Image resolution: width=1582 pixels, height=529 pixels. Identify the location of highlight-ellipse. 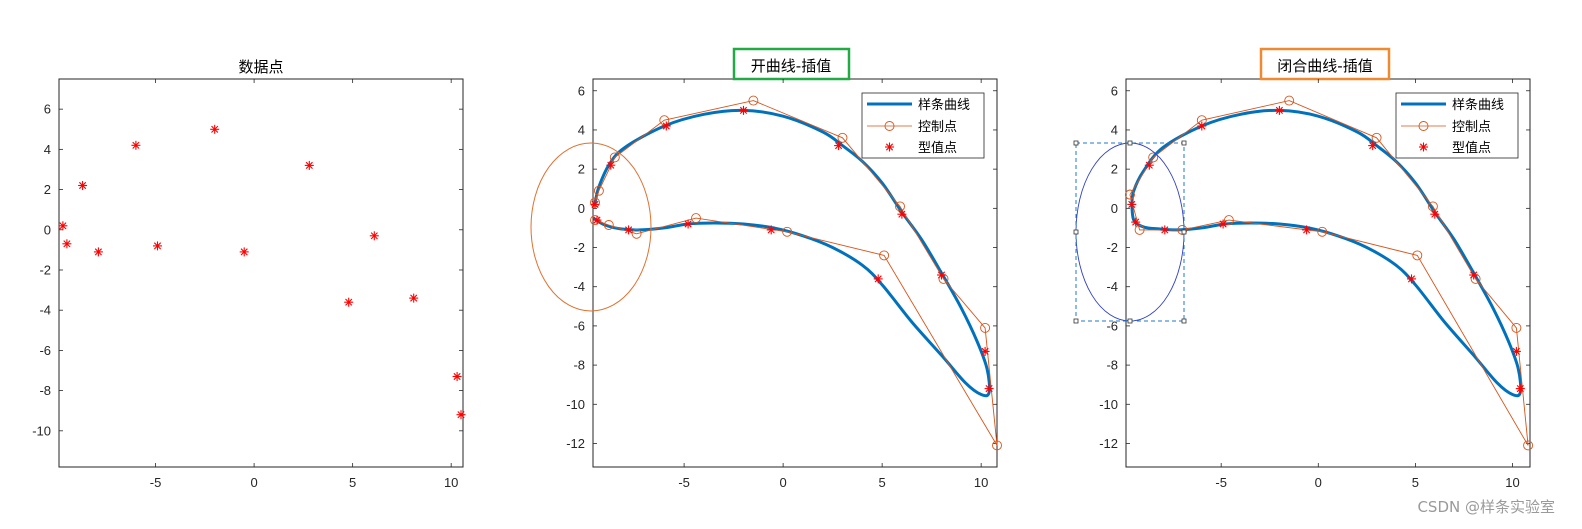
(591, 227).